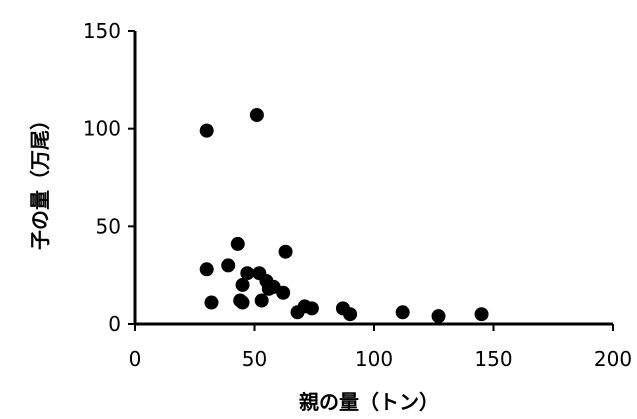 Image resolution: width=637 pixels, height=419 pixels. What do you see at coordinates (114, 324) in the screenshot?
I see `y-tick-label: 0` at bounding box center [114, 324].